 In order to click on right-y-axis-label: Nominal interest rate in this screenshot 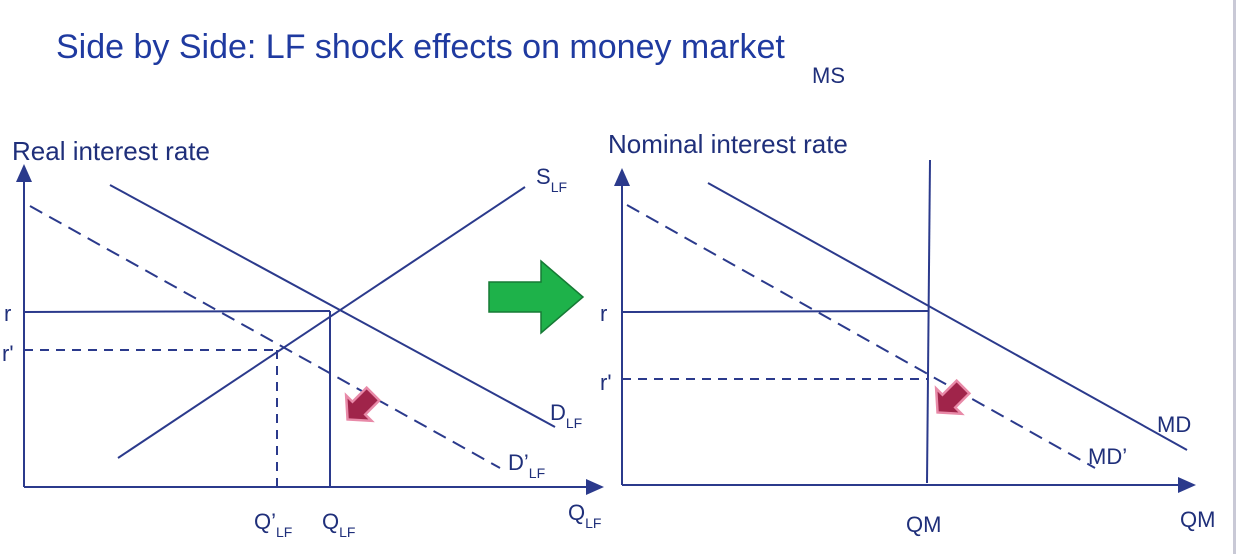, I will do `click(728, 144)`.